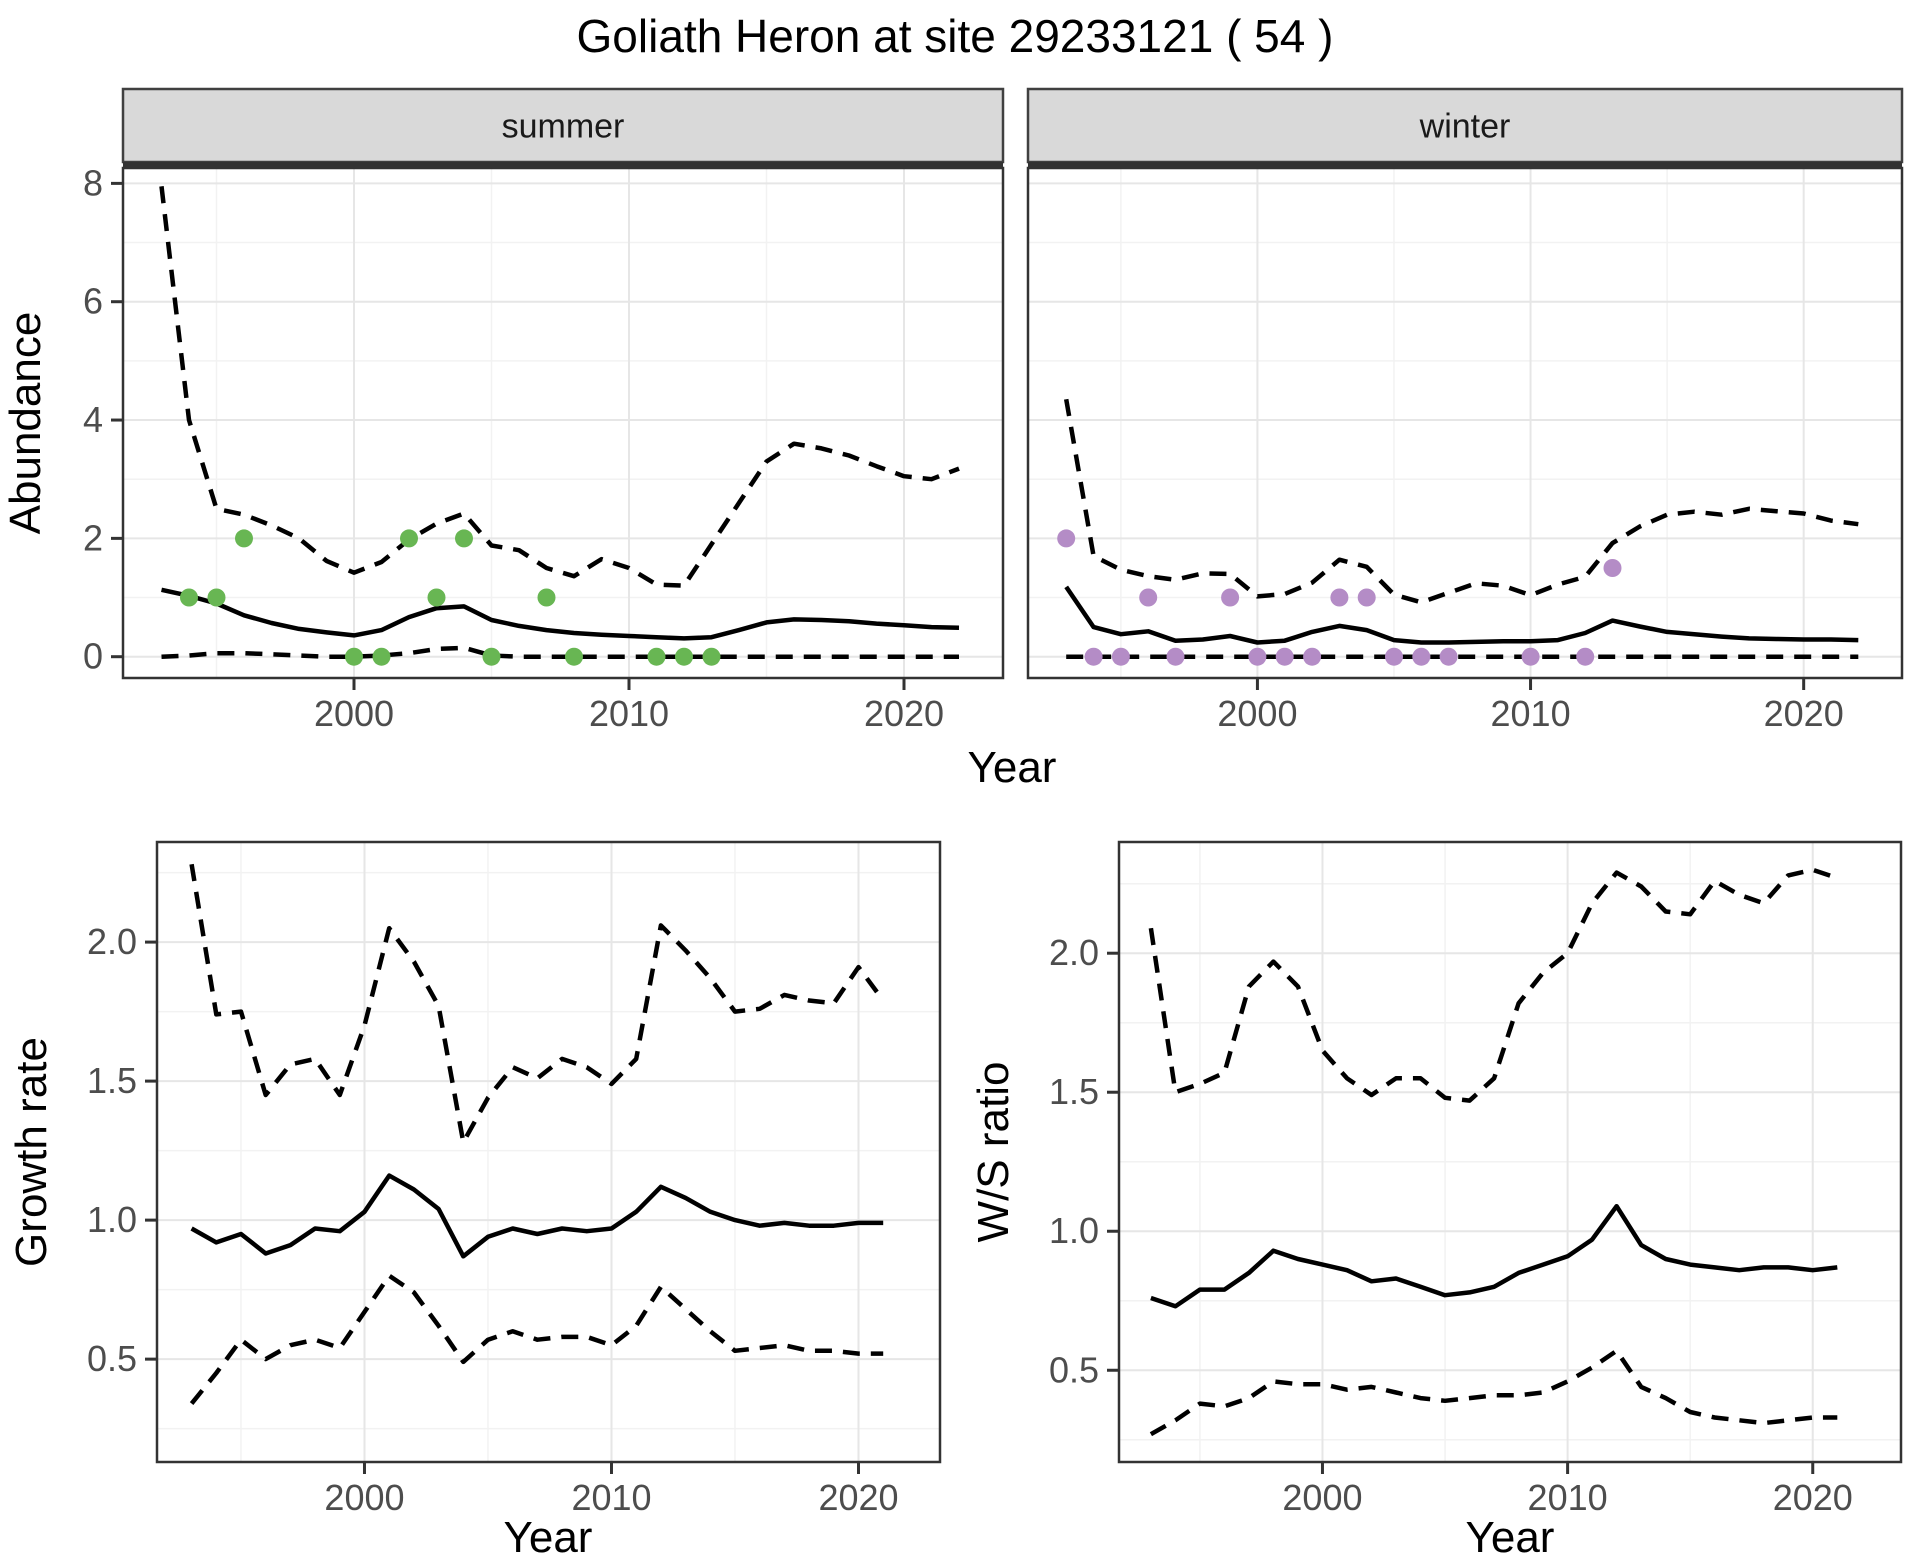  I want to click on growth-rate-ci_upper-line, so click(537, 1004).